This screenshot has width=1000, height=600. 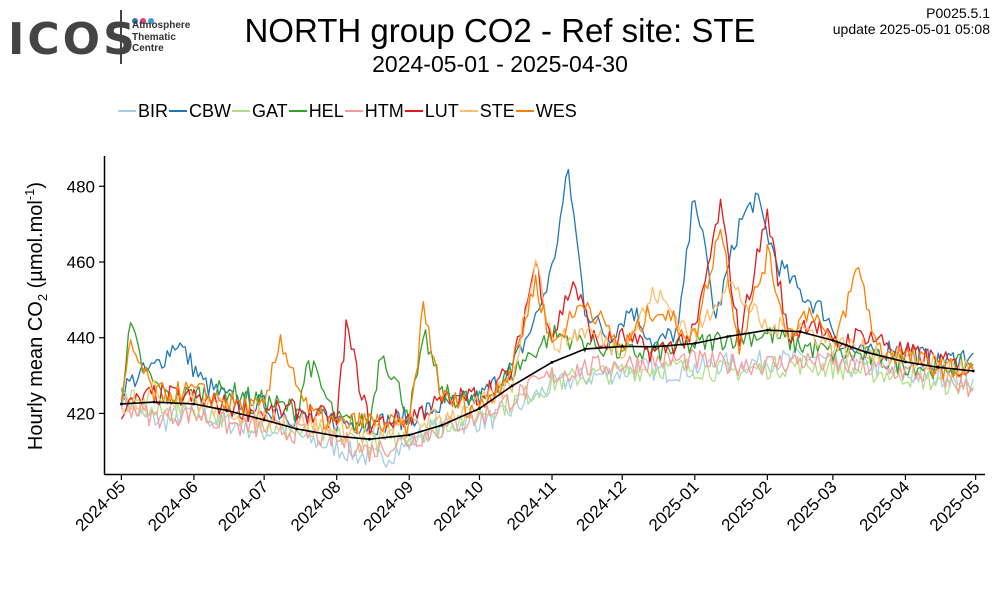 I want to click on x-tick-label: 2024-10, so click(x=459, y=506).